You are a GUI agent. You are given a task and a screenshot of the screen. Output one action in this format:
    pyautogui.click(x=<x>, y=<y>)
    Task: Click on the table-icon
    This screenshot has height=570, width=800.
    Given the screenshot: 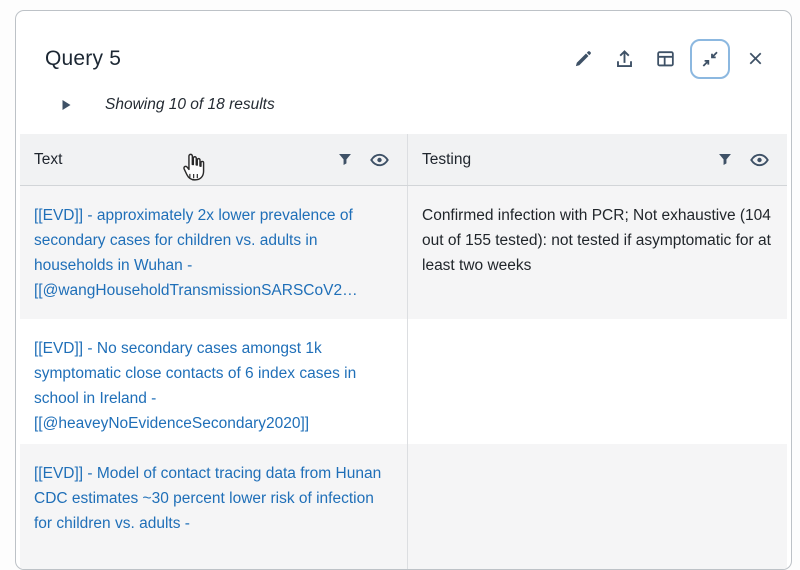 What is the action you would take?
    pyautogui.click(x=665, y=59)
    